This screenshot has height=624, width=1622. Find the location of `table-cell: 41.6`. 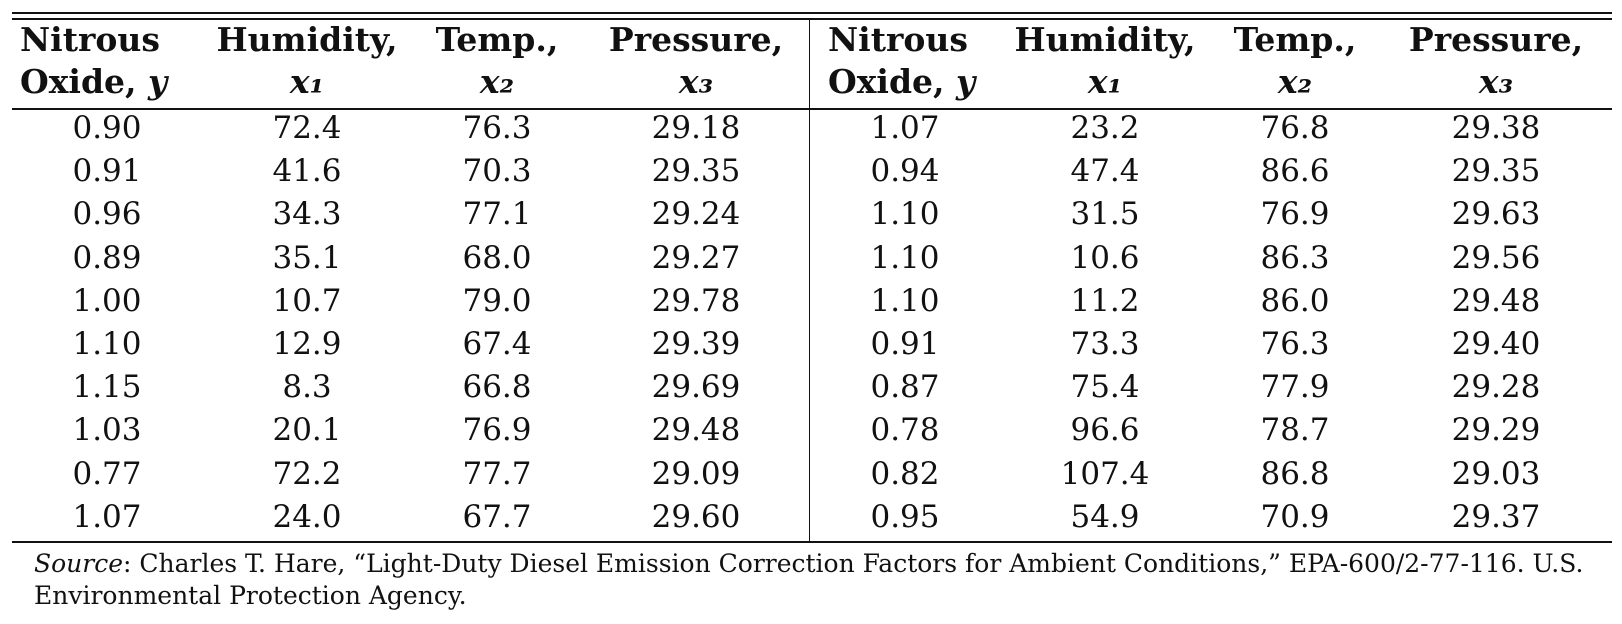

table-cell: 41.6 is located at coordinates (307, 171).